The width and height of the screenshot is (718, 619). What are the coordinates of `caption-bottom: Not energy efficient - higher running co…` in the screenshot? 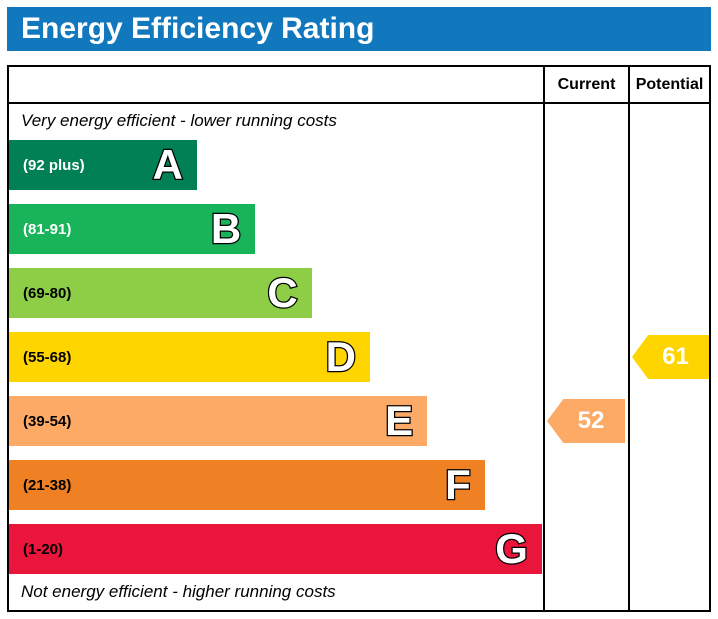 It's located at (178, 591).